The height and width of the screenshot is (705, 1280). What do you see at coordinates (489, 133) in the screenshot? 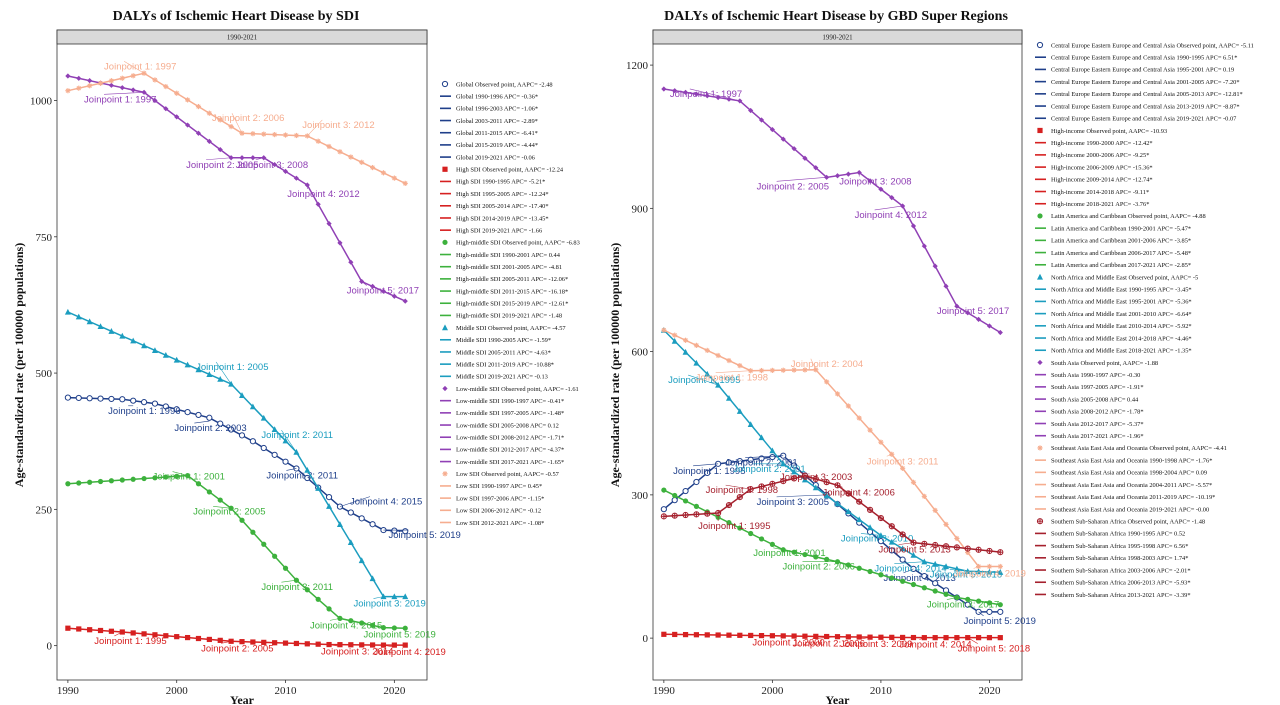
I see `legend-item: Global 2011-2015 APC= -6.41*` at bounding box center [489, 133].